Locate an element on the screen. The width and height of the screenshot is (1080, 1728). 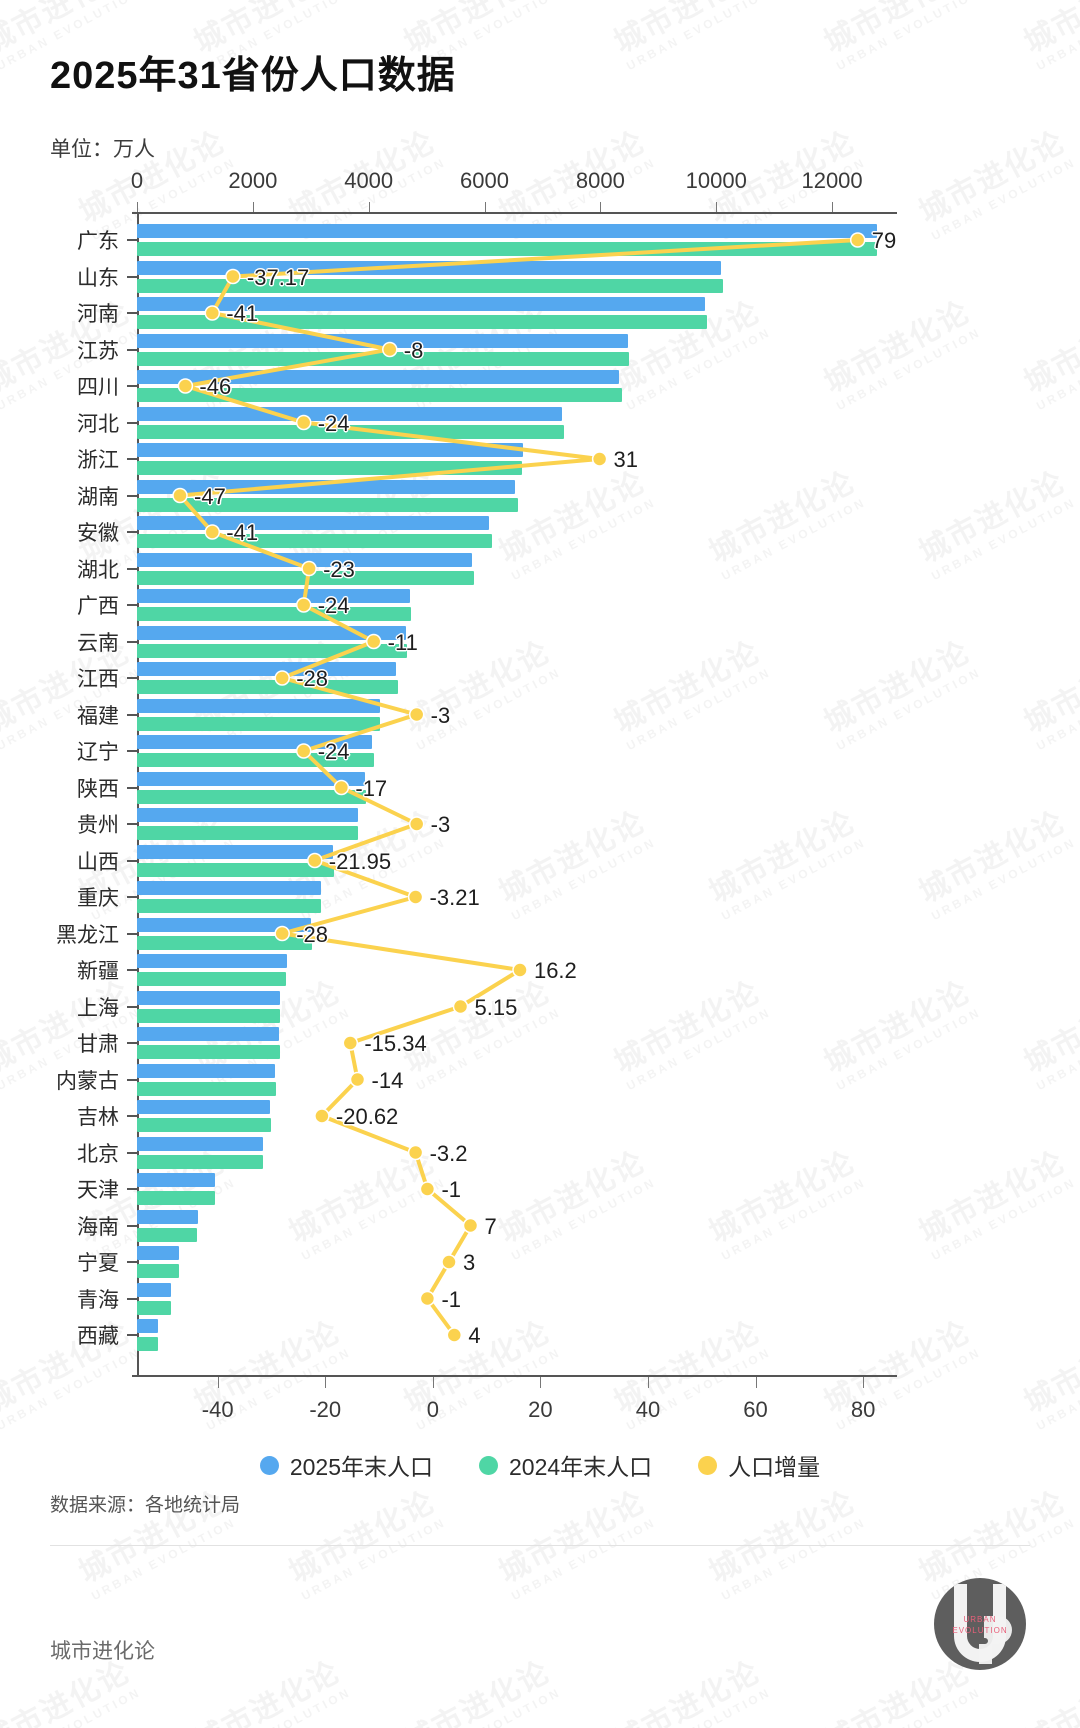
bar-2025-辽宁 is located at coordinates (255, 742).